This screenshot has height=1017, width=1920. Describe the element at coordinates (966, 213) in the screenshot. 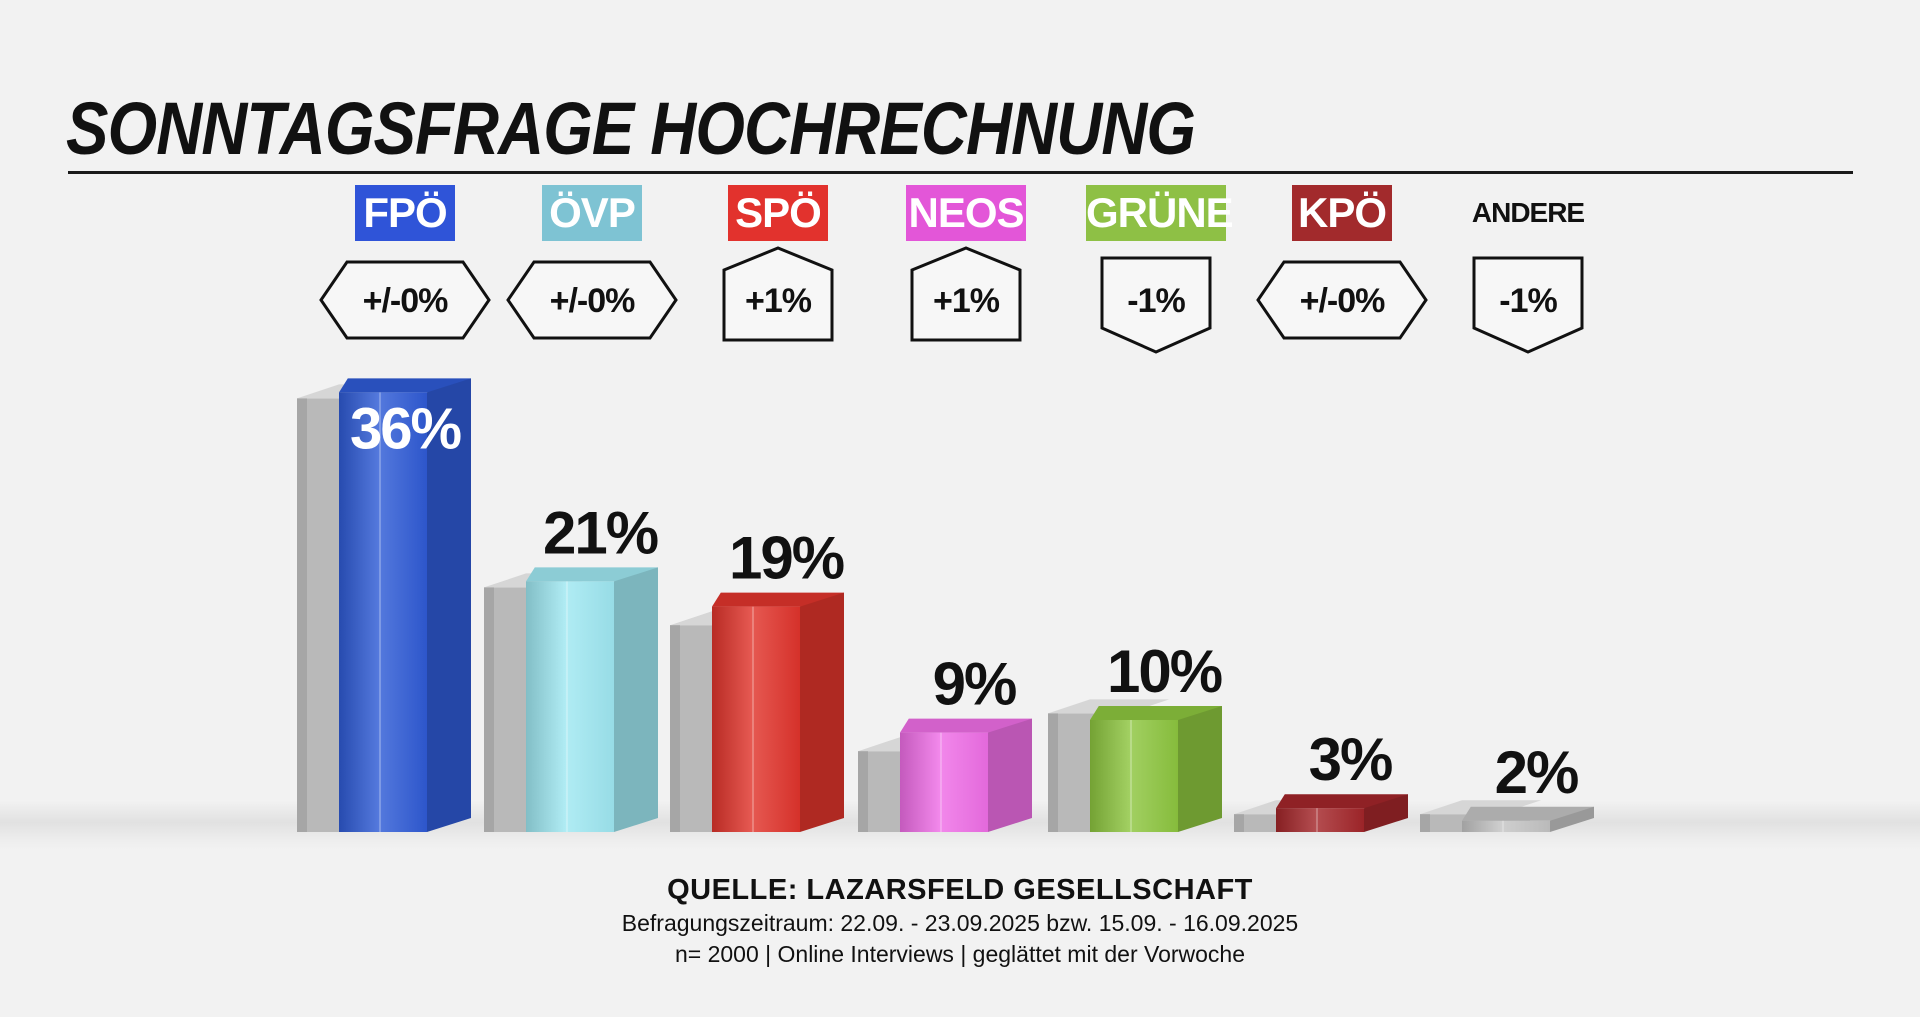

I see `party-label-3: NEOS` at that location.